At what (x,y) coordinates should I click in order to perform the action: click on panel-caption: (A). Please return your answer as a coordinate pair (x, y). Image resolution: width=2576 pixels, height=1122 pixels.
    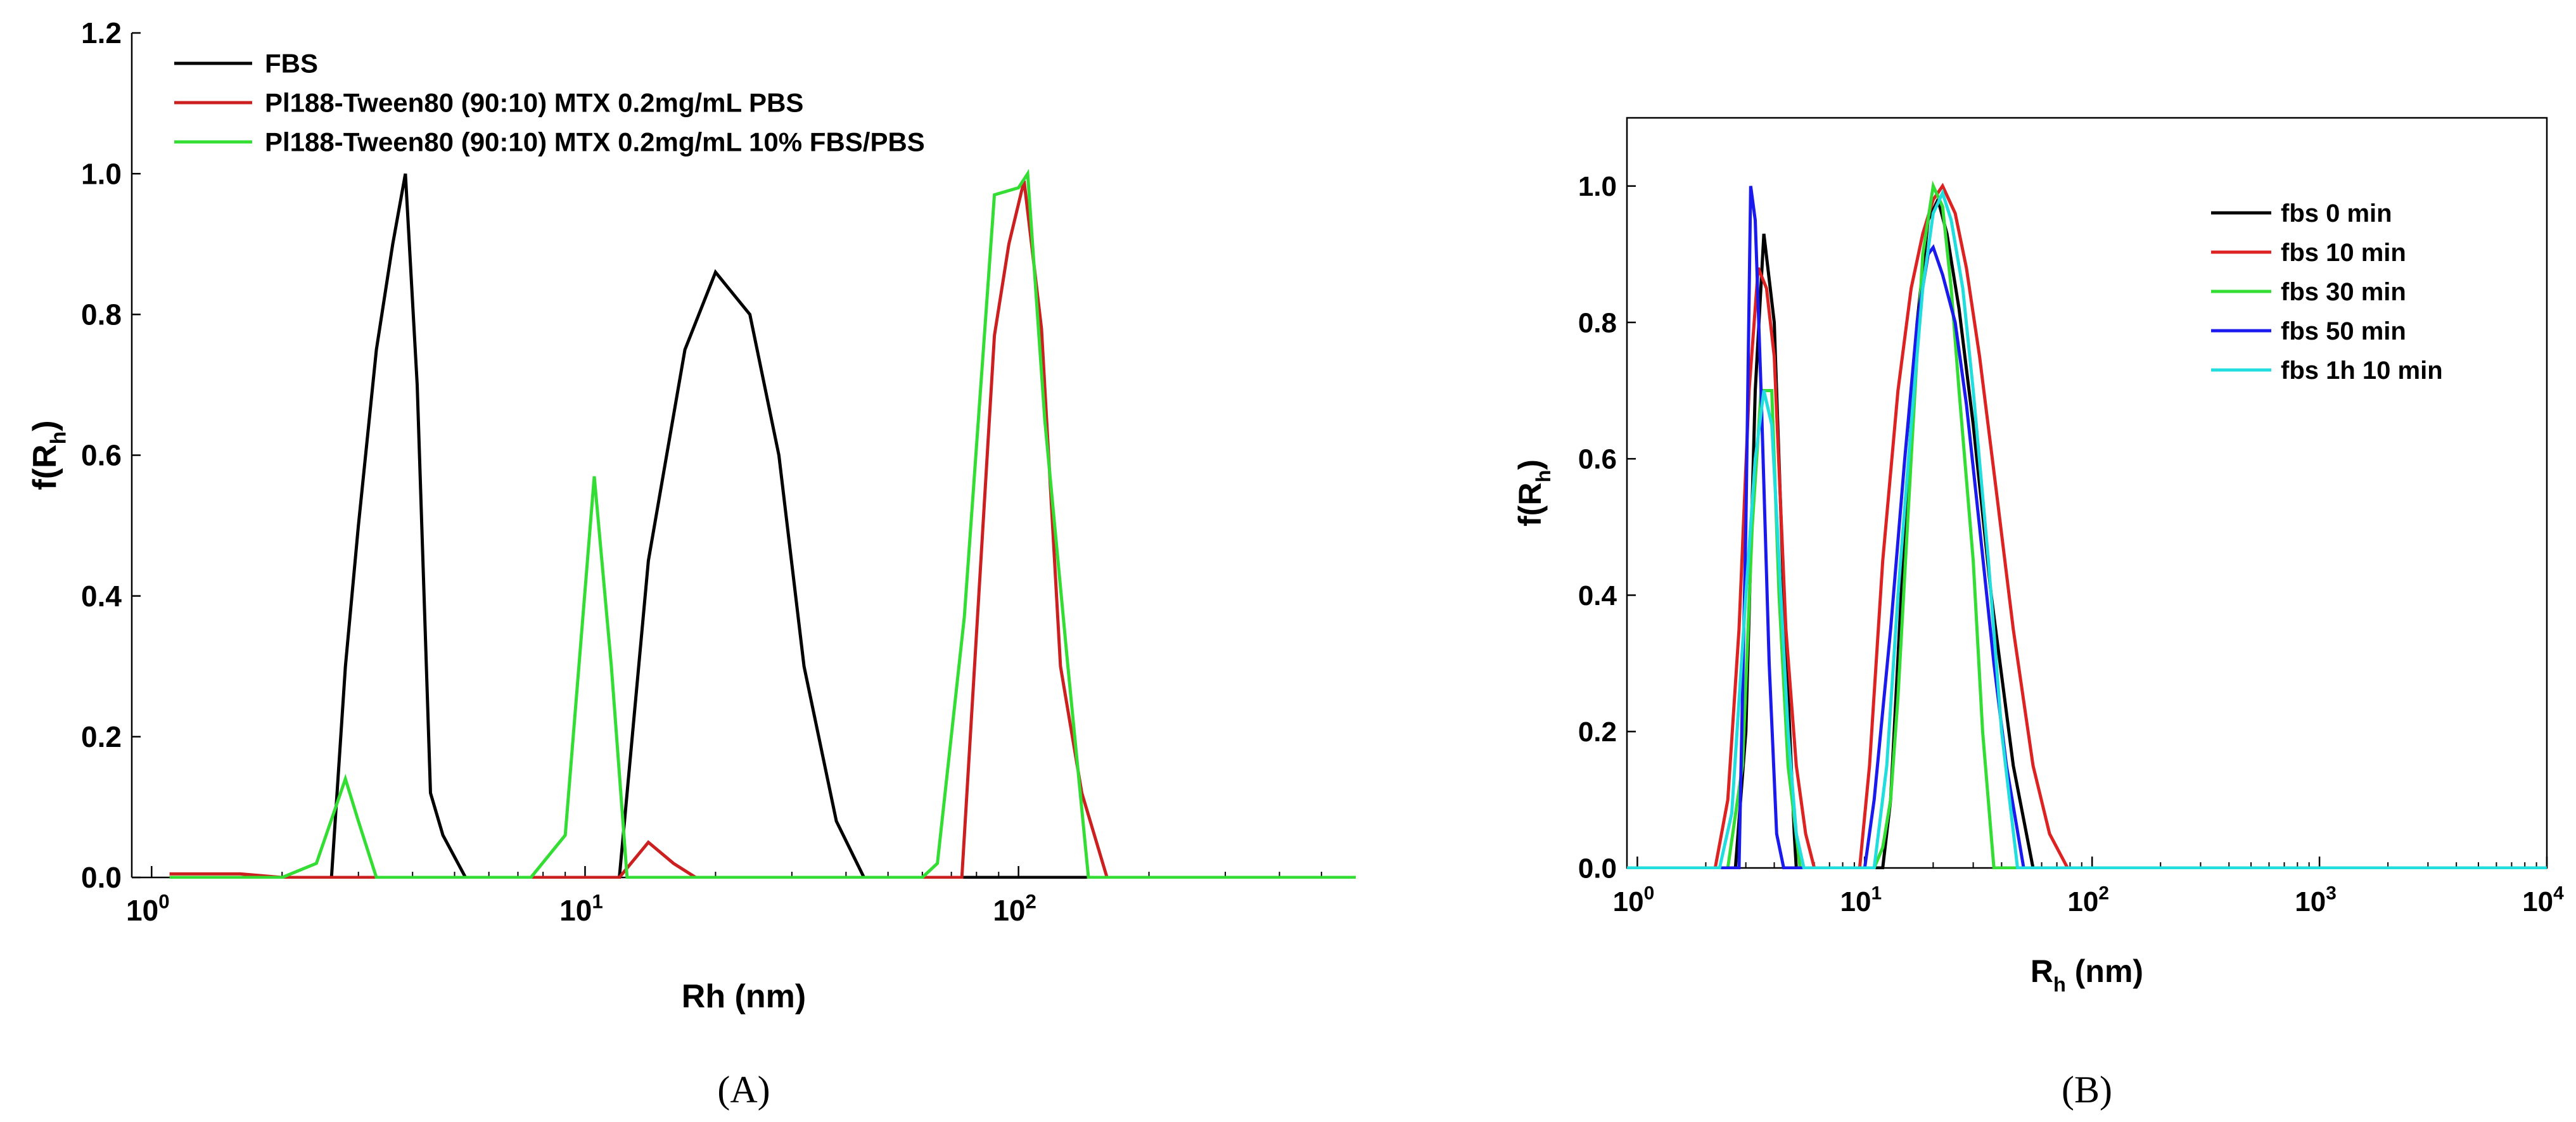
    Looking at the image, I should click on (743, 1090).